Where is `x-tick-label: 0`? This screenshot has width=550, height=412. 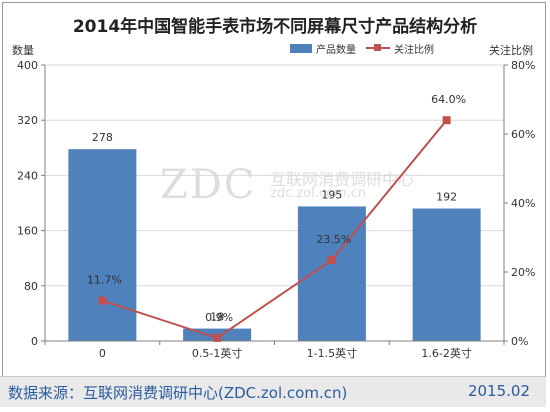 x-tick-label: 0 is located at coordinates (102, 353).